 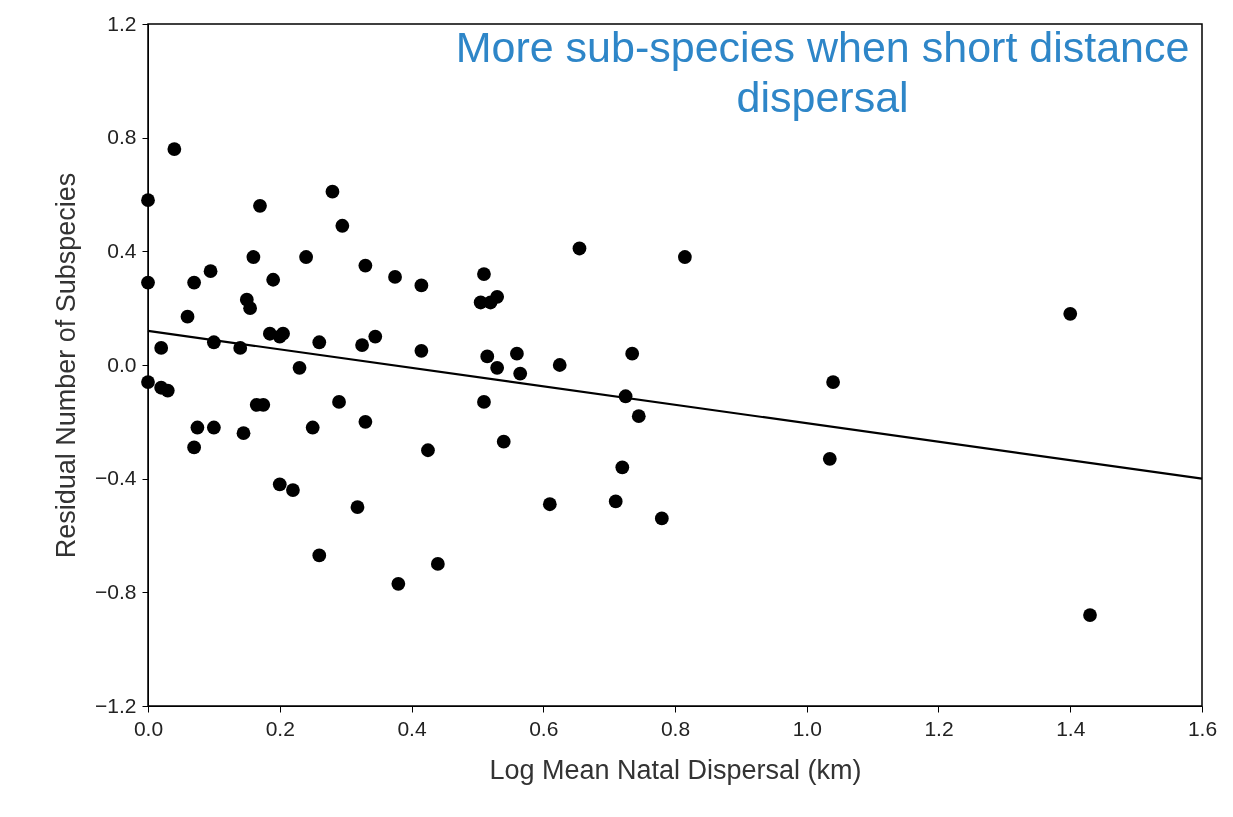 What do you see at coordinates (116, 478) in the screenshot?
I see `y-tick-label: −0.4` at bounding box center [116, 478].